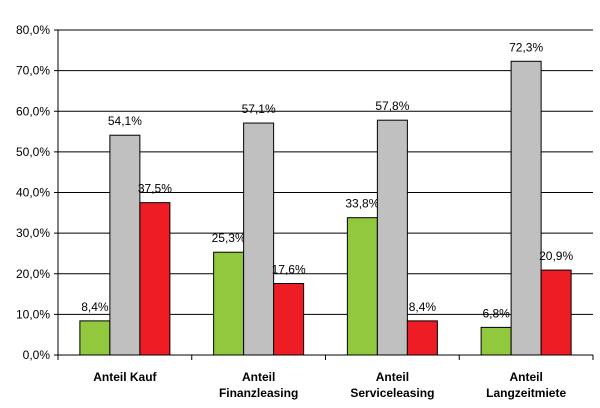 The image size is (600, 408). Describe the element at coordinates (556, 256) in the screenshot. I see `data-label: 20,9%` at that location.